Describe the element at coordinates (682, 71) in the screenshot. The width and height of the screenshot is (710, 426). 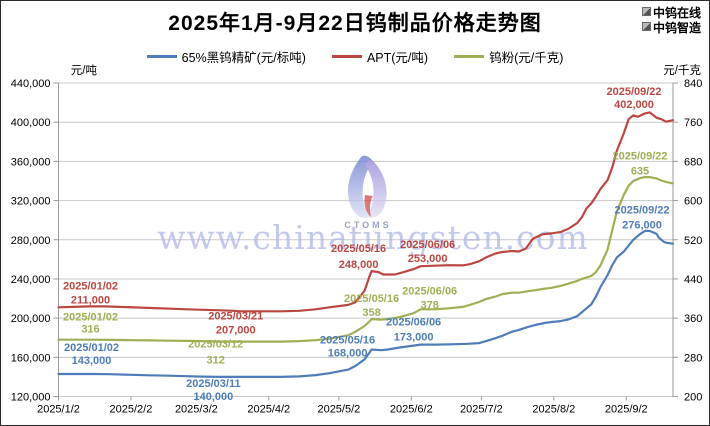
I see `right-axis-unit-label: 元/千克` at that location.